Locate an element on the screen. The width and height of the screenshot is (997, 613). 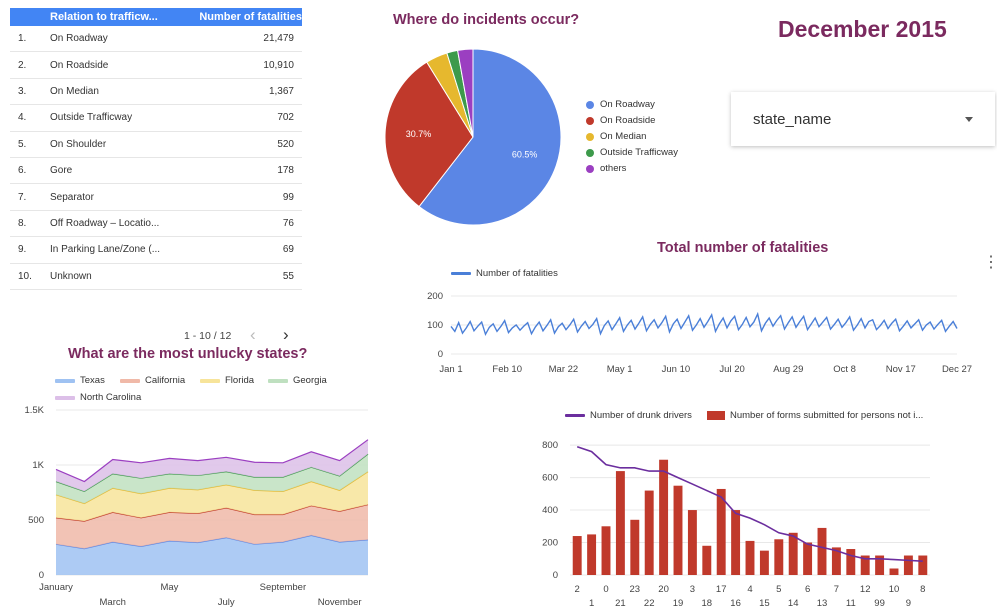
table-row: 3. On Median 1,367 is located at coordinates (156, 92).